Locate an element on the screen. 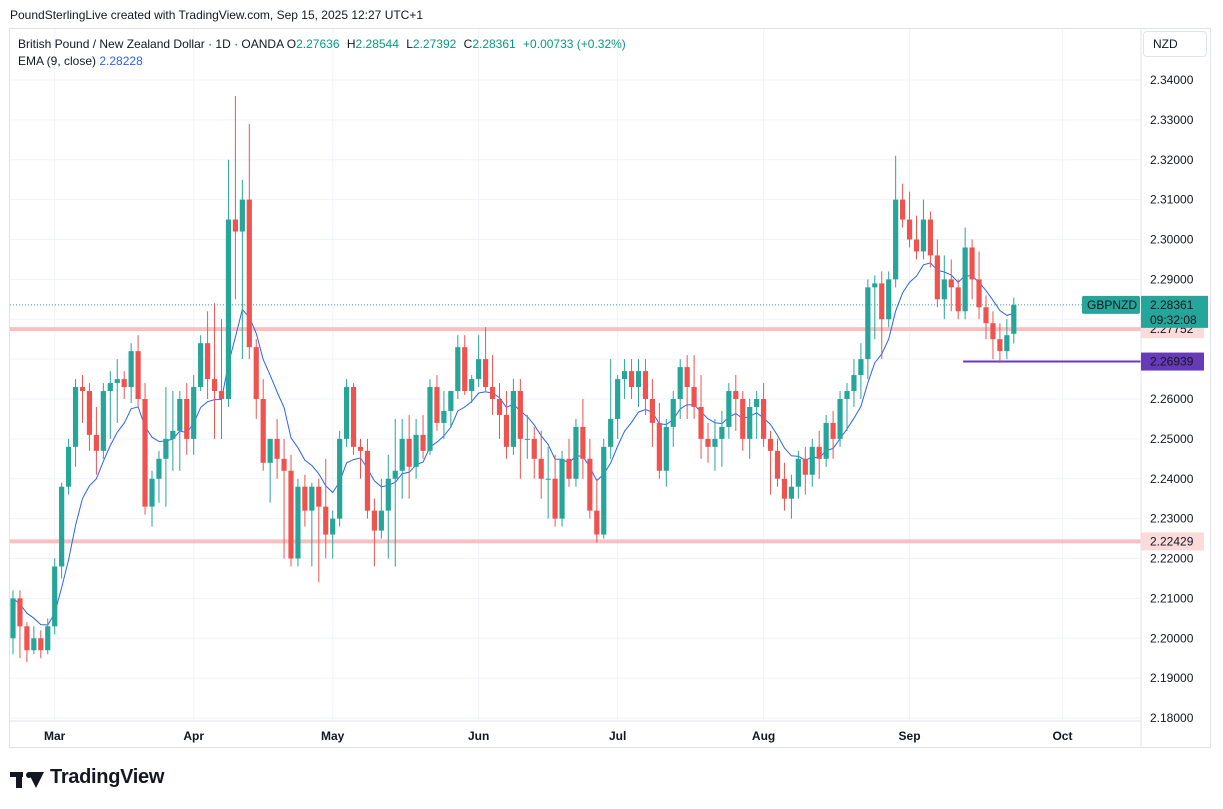  y-tick-label: 2.23000 is located at coordinates (1172, 519).